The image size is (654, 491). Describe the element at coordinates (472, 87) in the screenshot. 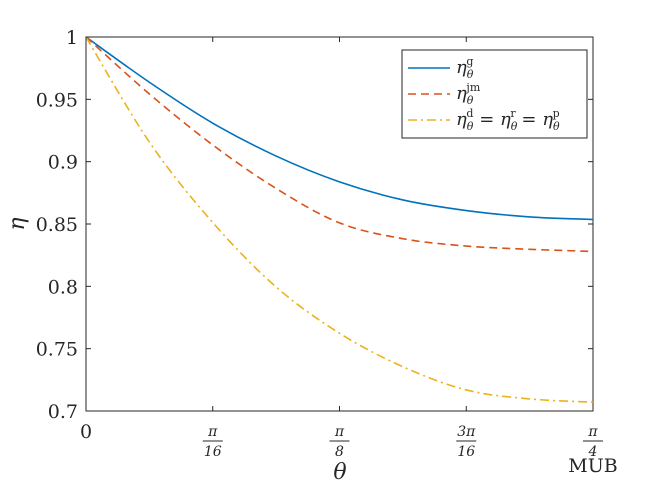

I see `legend-superscript: jm` at that location.